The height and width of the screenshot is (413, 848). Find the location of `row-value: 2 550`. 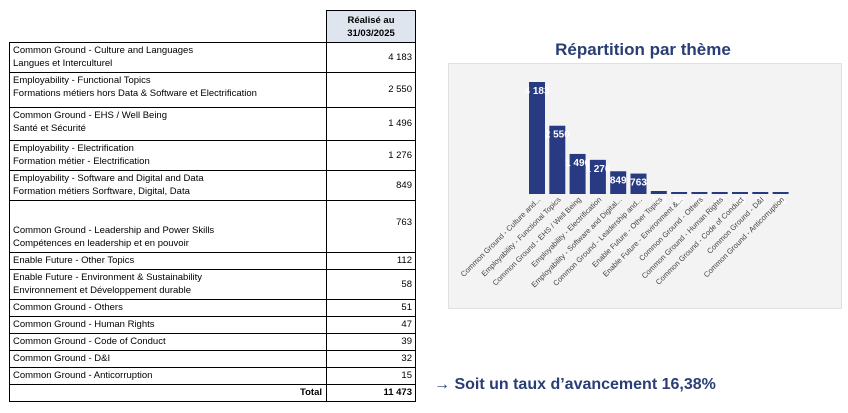

row-value: 2 550 is located at coordinates (371, 90).